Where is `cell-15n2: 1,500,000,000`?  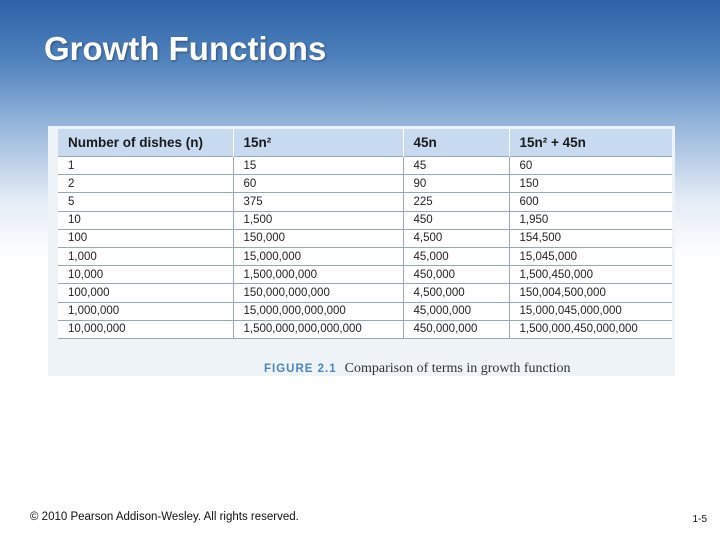 cell-15n2: 1,500,000,000 is located at coordinates (318, 274).